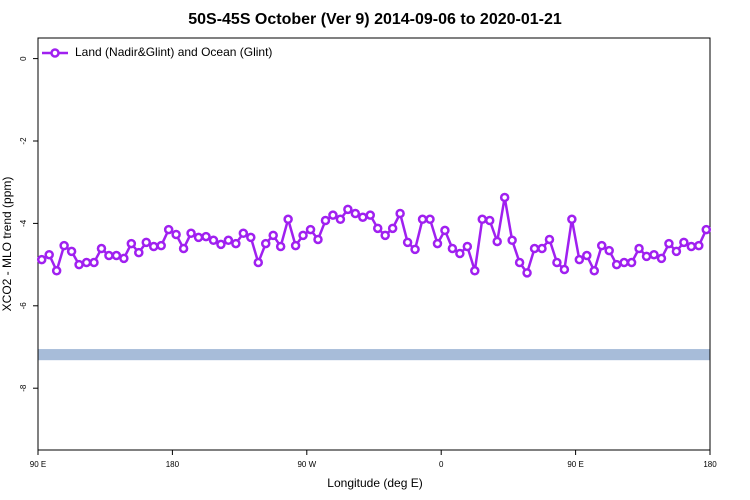 The height and width of the screenshot is (500, 750). What do you see at coordinates (374, 355) in the screenshot?
I see `band` at bounding box center [374, 355].